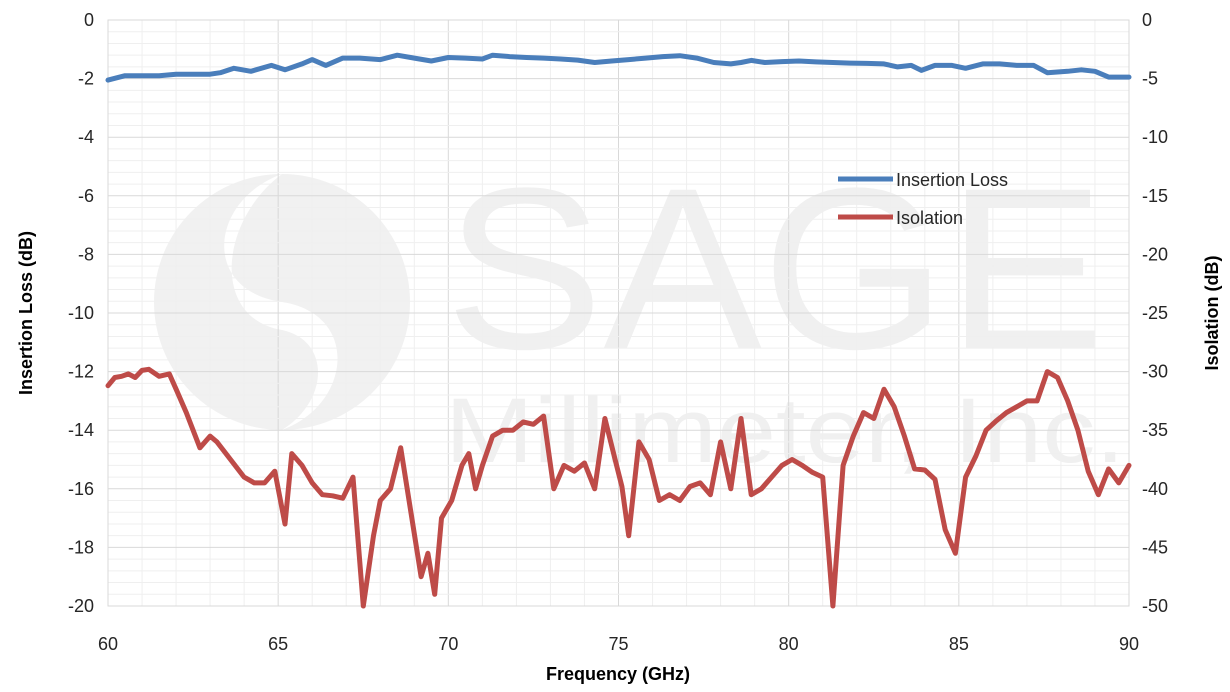  What do you see at coordinates (81, 430) in the screenshot?
I see `y-left-tick-label: -14` at bounding box center [81, 430].